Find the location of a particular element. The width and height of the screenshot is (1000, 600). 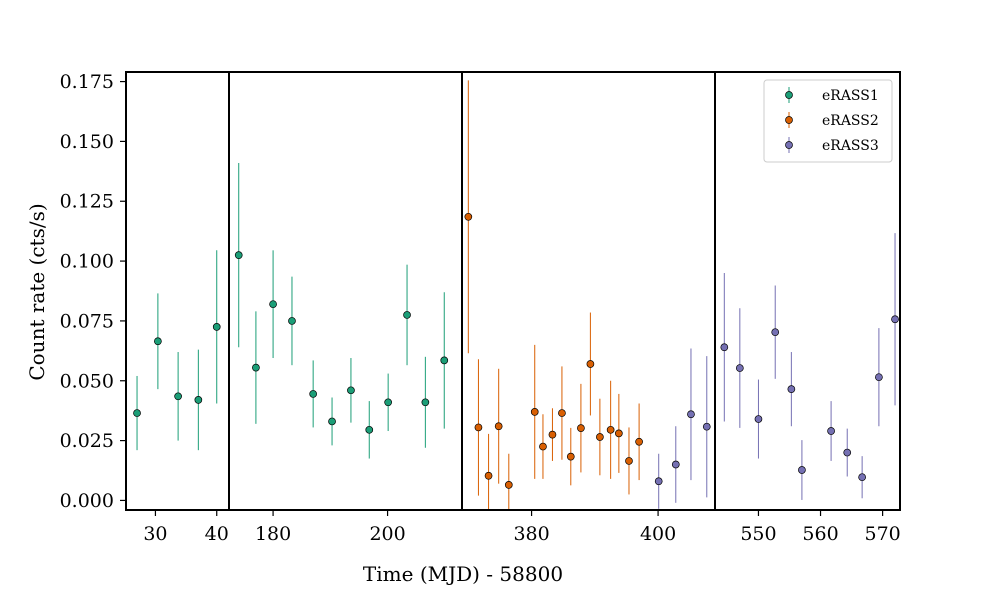

y-axis-title: Count rate (cts/s) is located at coordinates (37, 291).